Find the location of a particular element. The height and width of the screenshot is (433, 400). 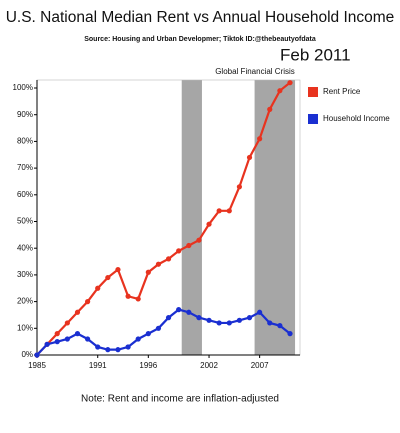

x-tick-label: 2002 is located at coordinates (209, 365).